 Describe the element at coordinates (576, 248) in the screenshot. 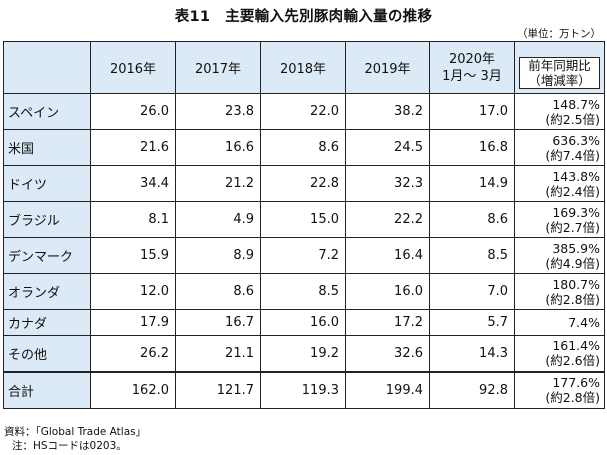

I see `yoy-percent: 385.9%` at that location.